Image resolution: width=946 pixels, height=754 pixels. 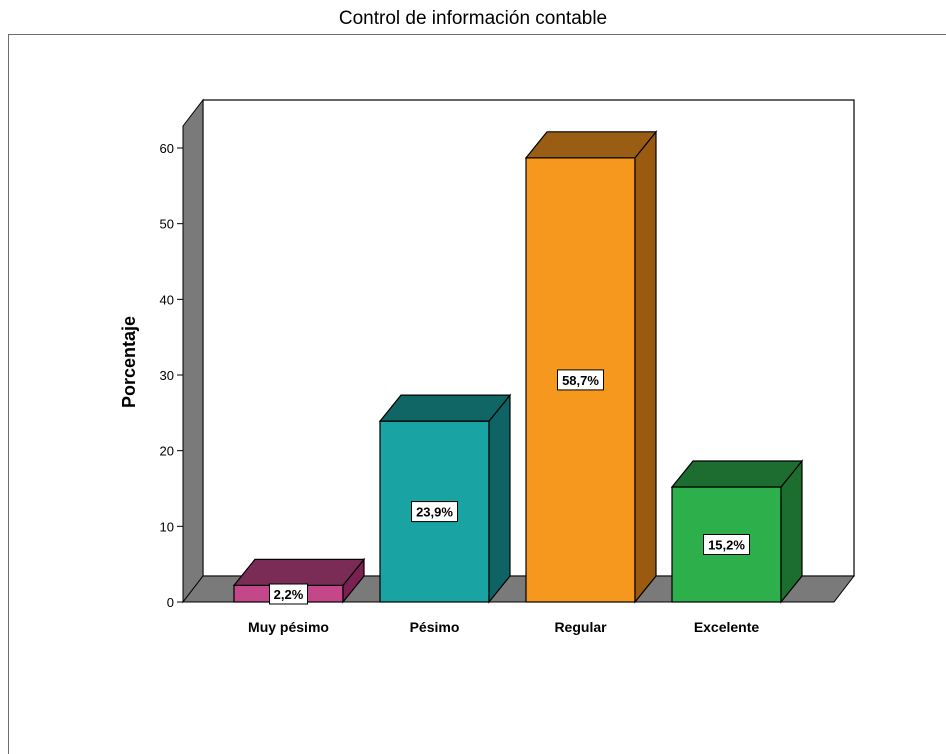 I want to click on y-axis-title: Porcentaje, so click(x=129, y=362).